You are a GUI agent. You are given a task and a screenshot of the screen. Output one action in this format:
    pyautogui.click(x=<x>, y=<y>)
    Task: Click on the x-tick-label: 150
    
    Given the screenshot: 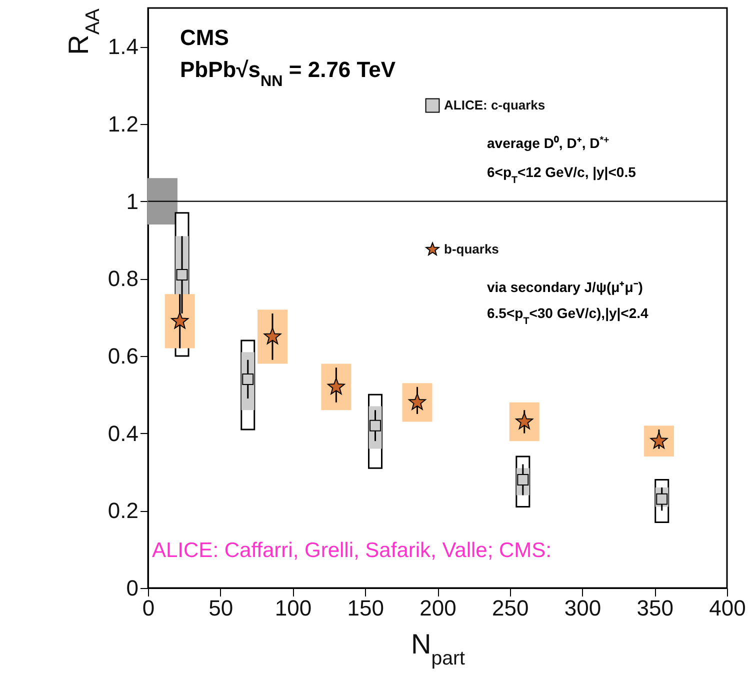 What is the action you would take?
    pyautogui.click(x=365, y=608)
    